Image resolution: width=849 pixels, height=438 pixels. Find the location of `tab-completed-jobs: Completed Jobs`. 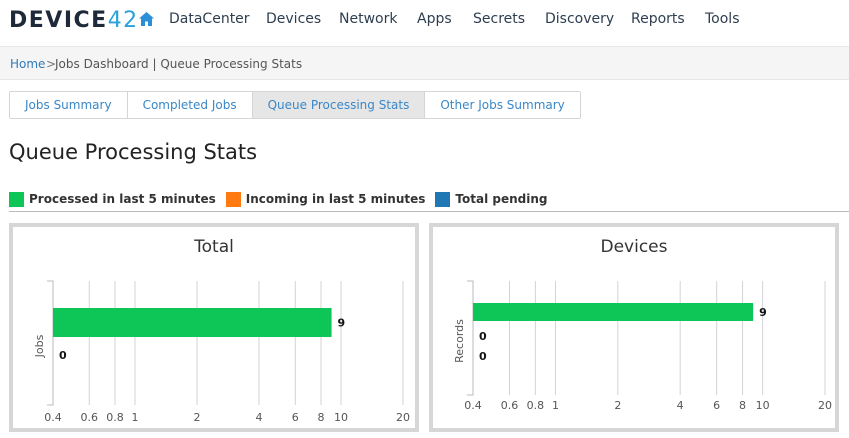

tab-completed-jobs: Completed Jobs is located at coordinates (190, 105).